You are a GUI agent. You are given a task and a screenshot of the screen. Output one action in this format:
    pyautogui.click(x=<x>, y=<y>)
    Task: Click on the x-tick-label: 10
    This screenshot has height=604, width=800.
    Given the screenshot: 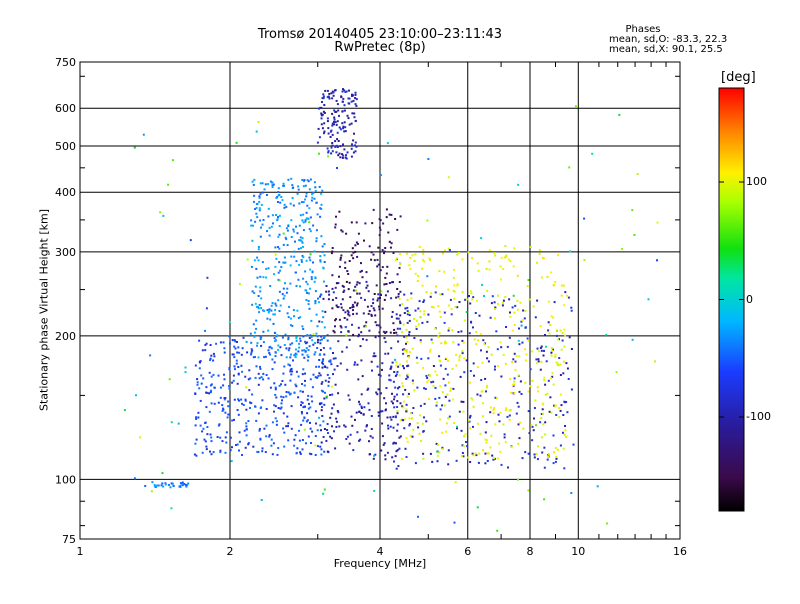 What is the action you would take?
    pyautogui.click(x=578, y=551)
    